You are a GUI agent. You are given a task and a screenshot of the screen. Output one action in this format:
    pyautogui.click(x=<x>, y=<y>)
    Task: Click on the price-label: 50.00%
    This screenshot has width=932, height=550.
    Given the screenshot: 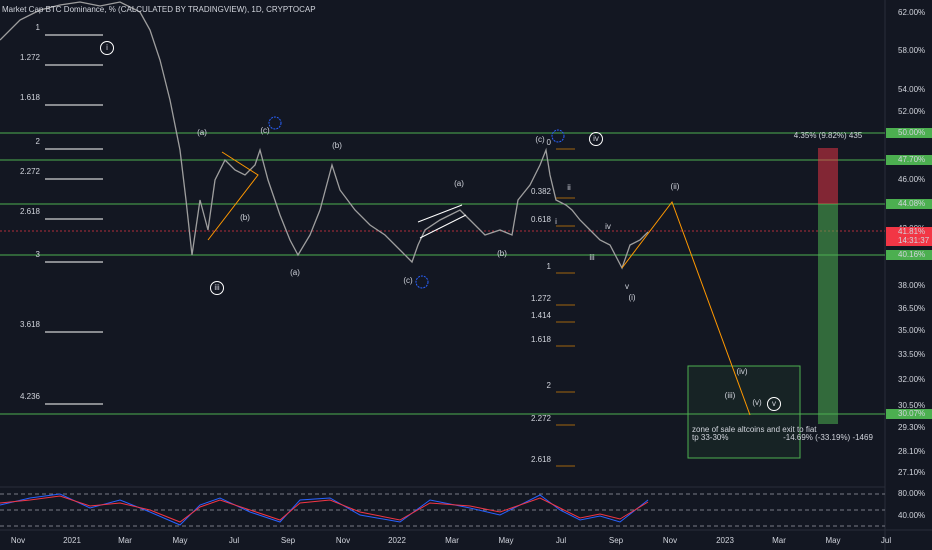 What is the action you would take?
    pyautogui.click(x=911, y=132)
    